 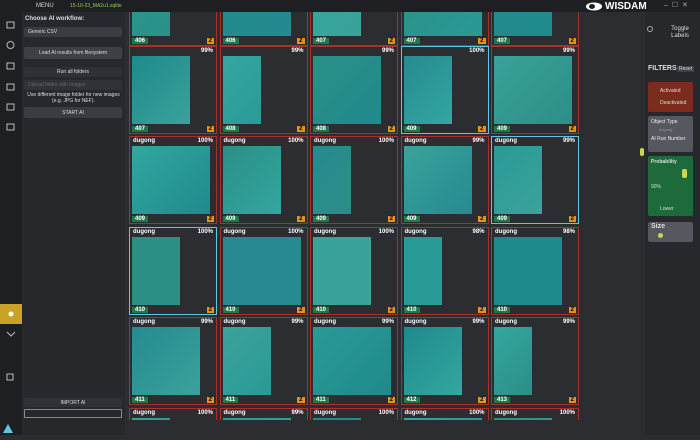 I want to click on object-value: dugong, so click(x=666, y=129).